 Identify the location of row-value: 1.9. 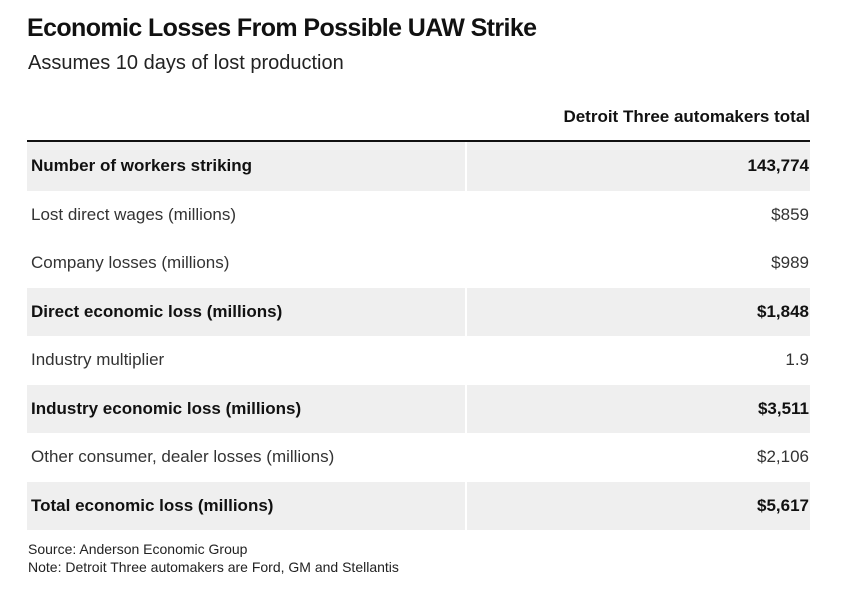
(797, 360).